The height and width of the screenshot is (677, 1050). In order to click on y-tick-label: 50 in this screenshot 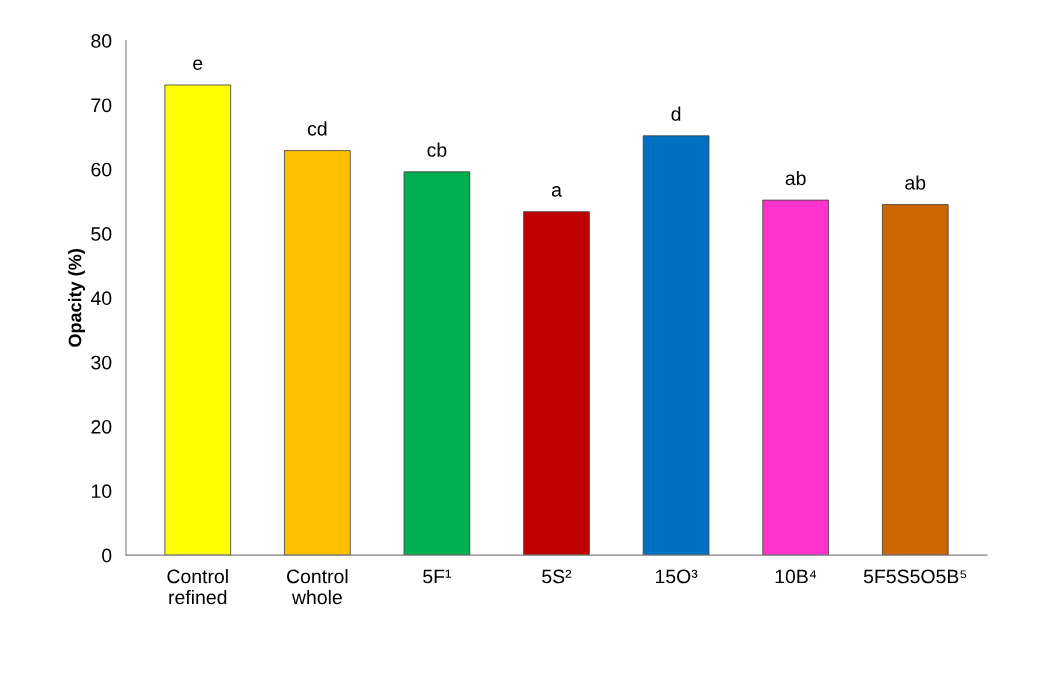, I will do `click(101, 234)`.